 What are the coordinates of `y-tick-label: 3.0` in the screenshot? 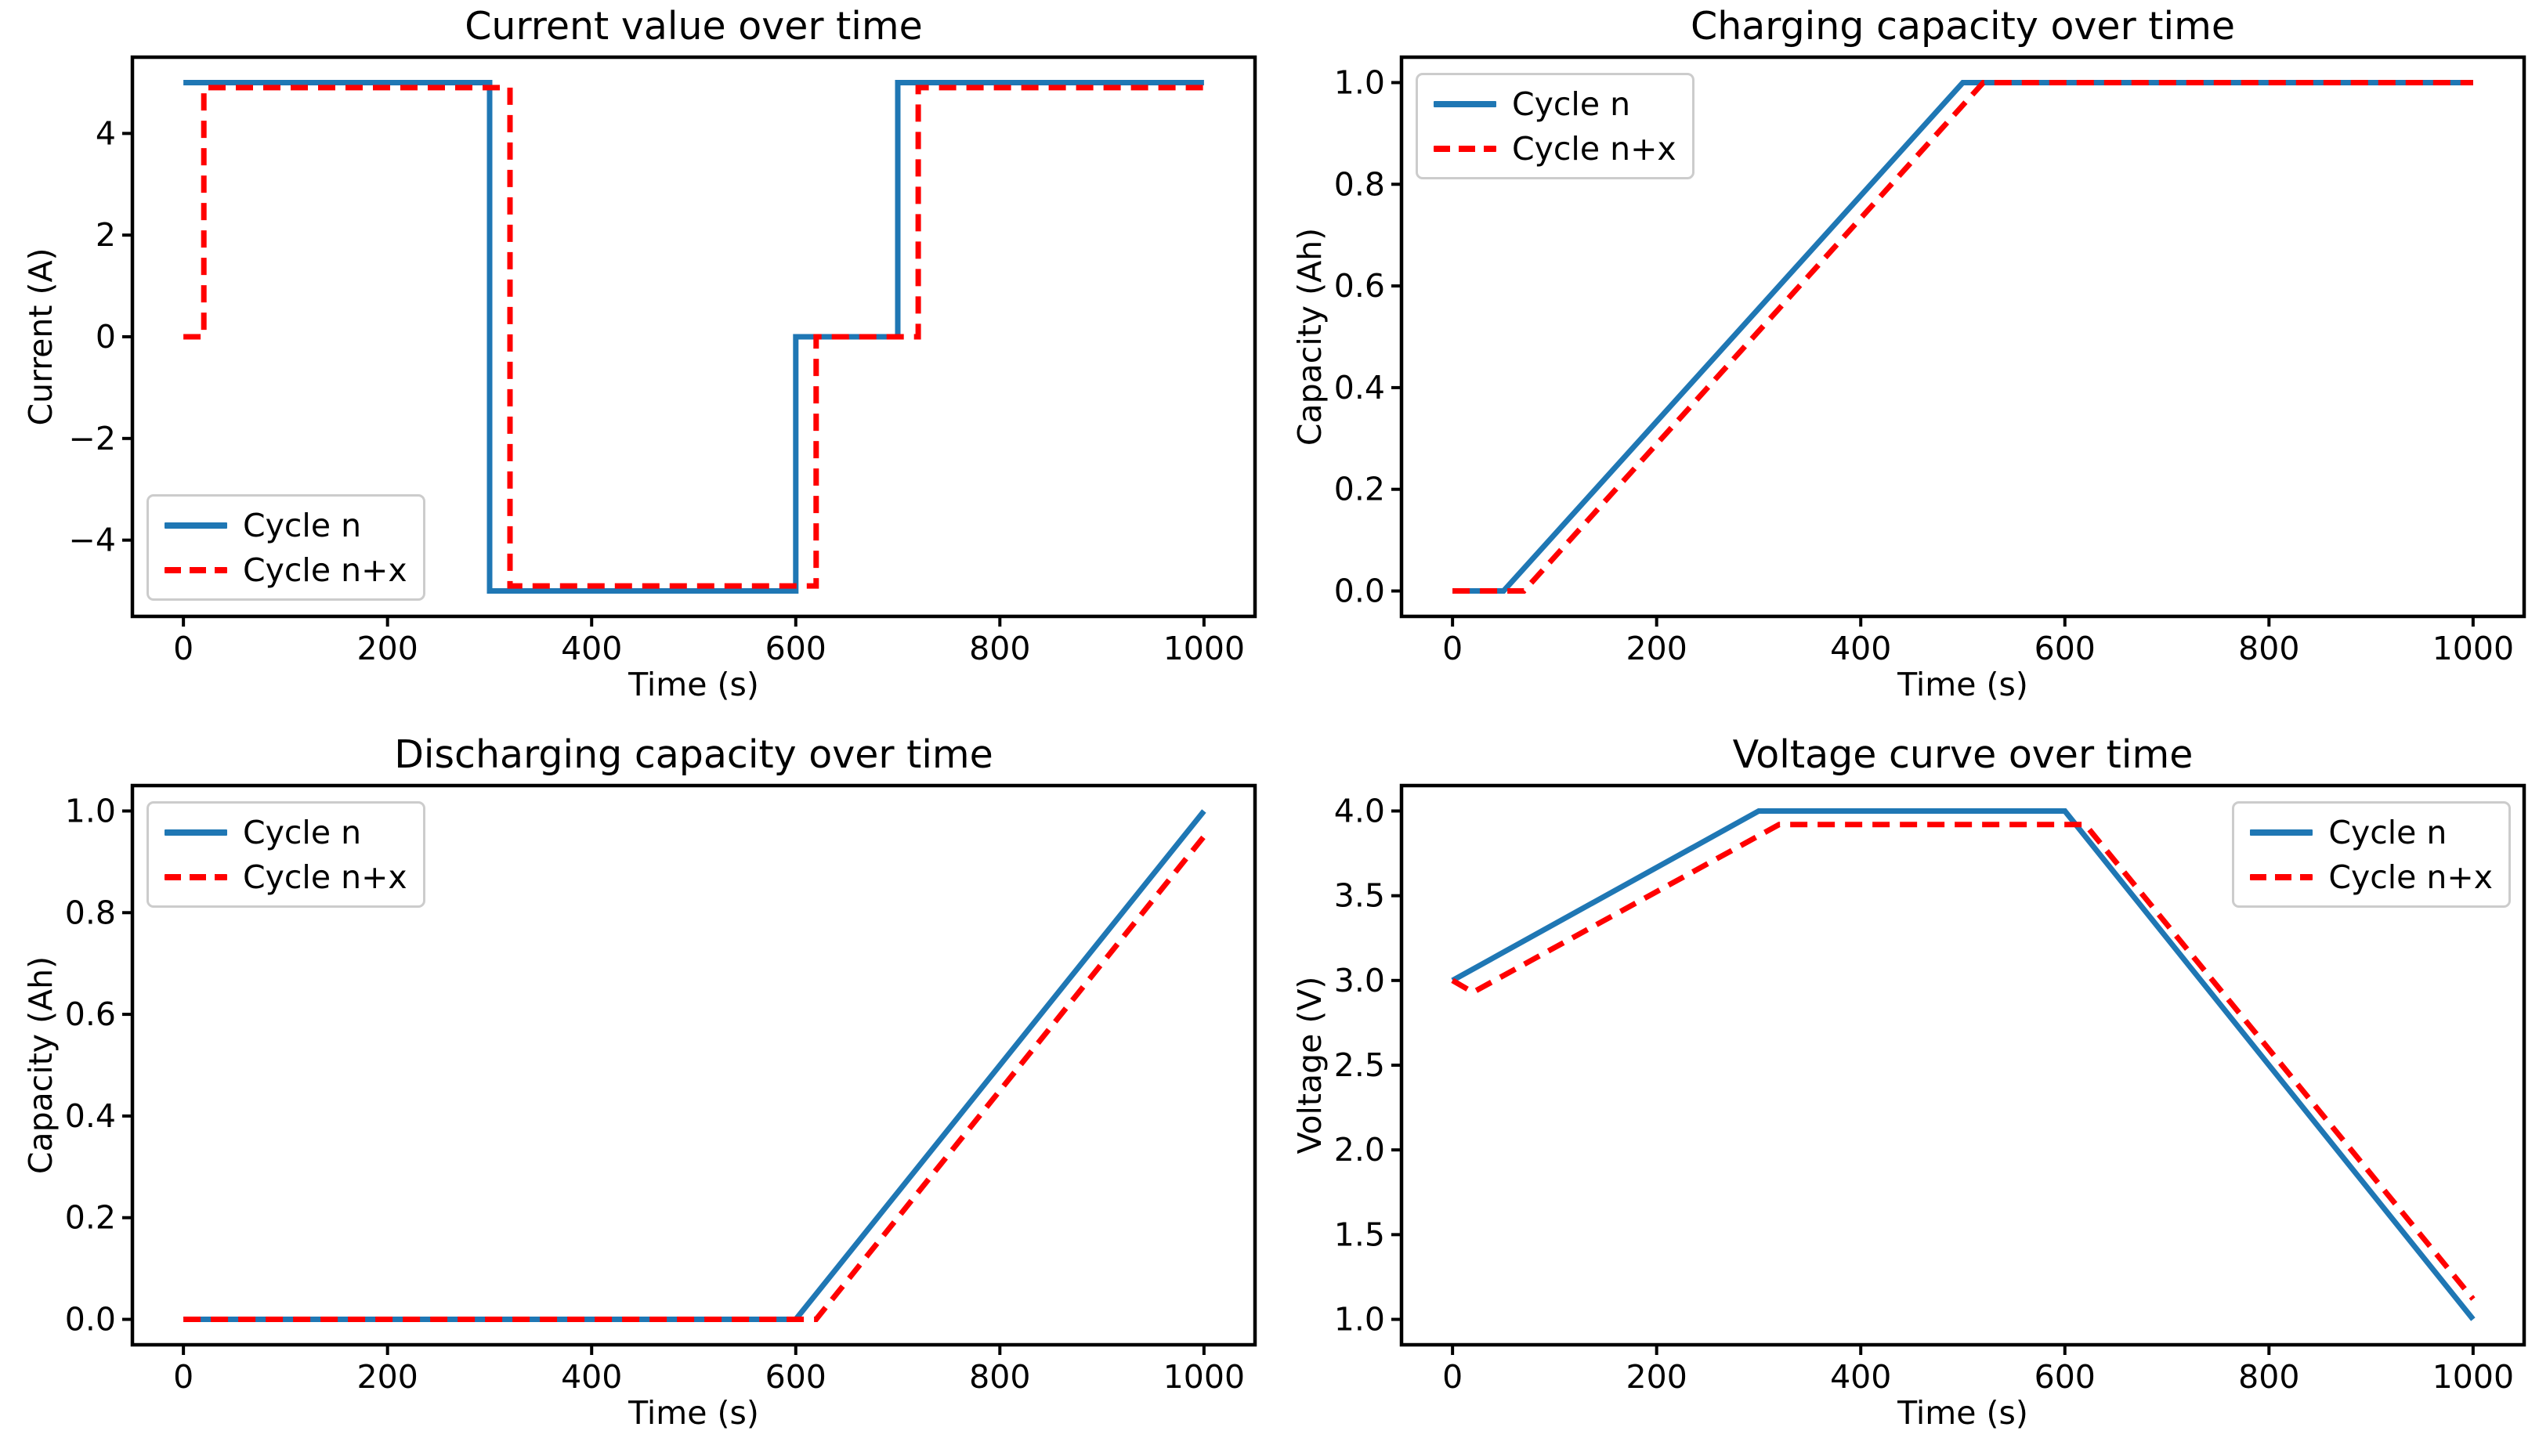 It's located at (1359, 980).